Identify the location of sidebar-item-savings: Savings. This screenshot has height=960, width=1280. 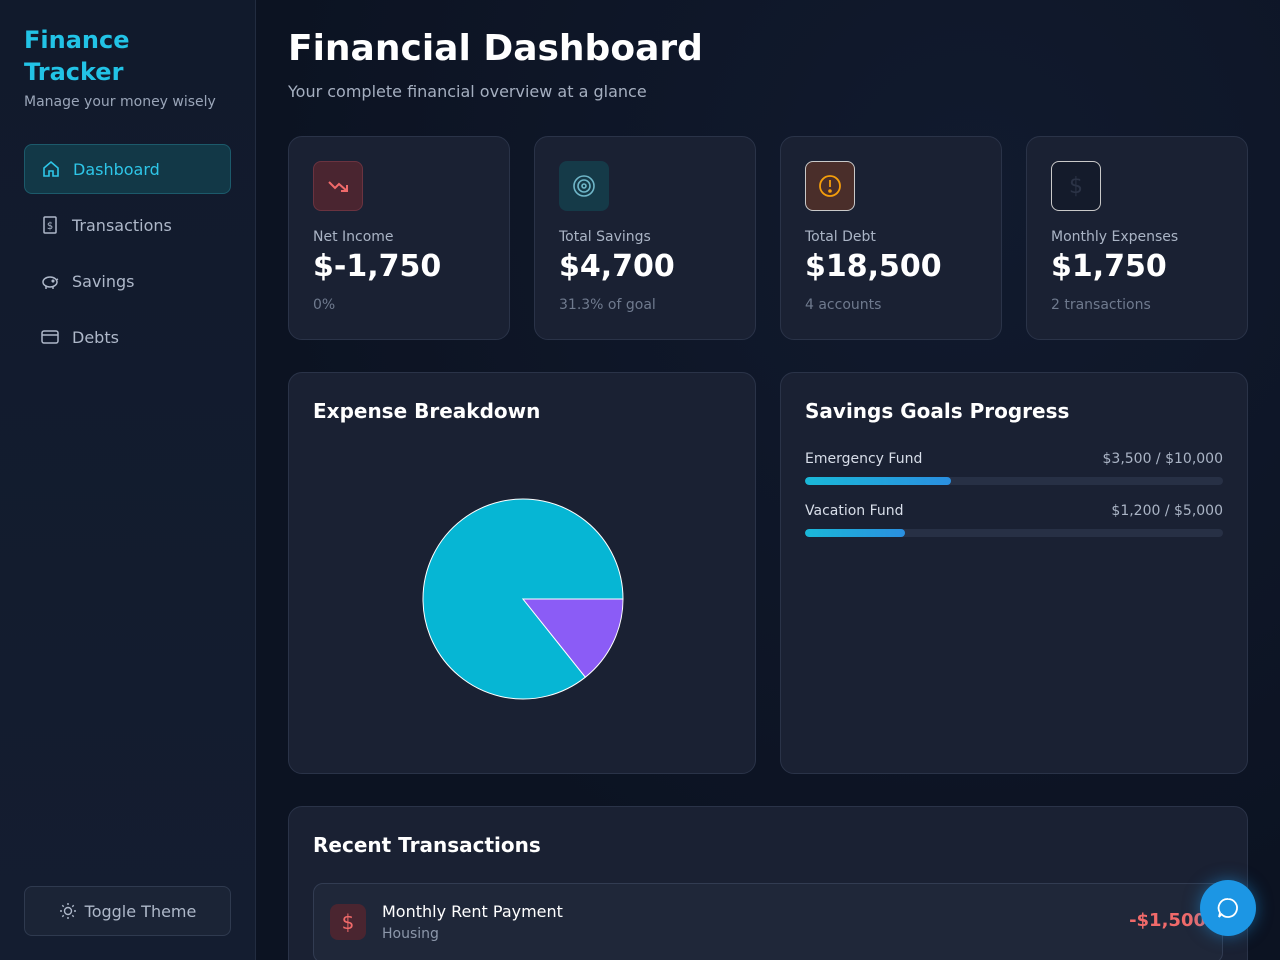
(127, 281).